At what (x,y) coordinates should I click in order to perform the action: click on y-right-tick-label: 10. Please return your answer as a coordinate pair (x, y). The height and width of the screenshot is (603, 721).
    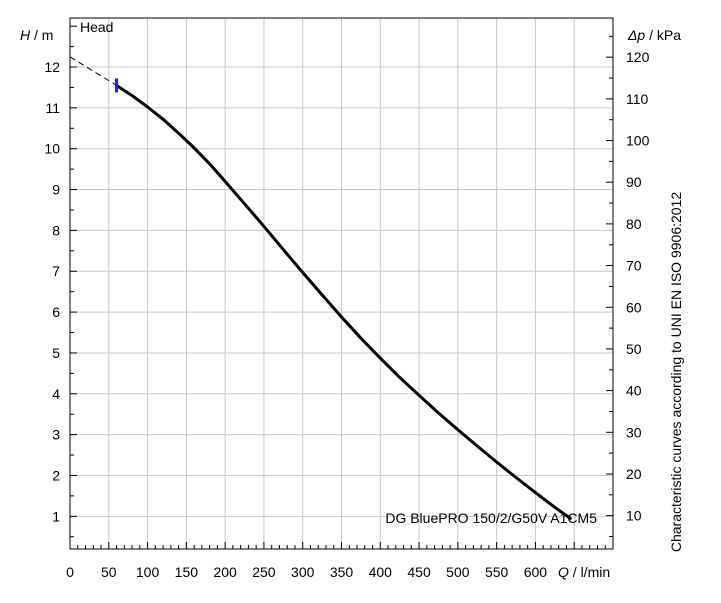
    Looking at the image, I should click on (634, 516).